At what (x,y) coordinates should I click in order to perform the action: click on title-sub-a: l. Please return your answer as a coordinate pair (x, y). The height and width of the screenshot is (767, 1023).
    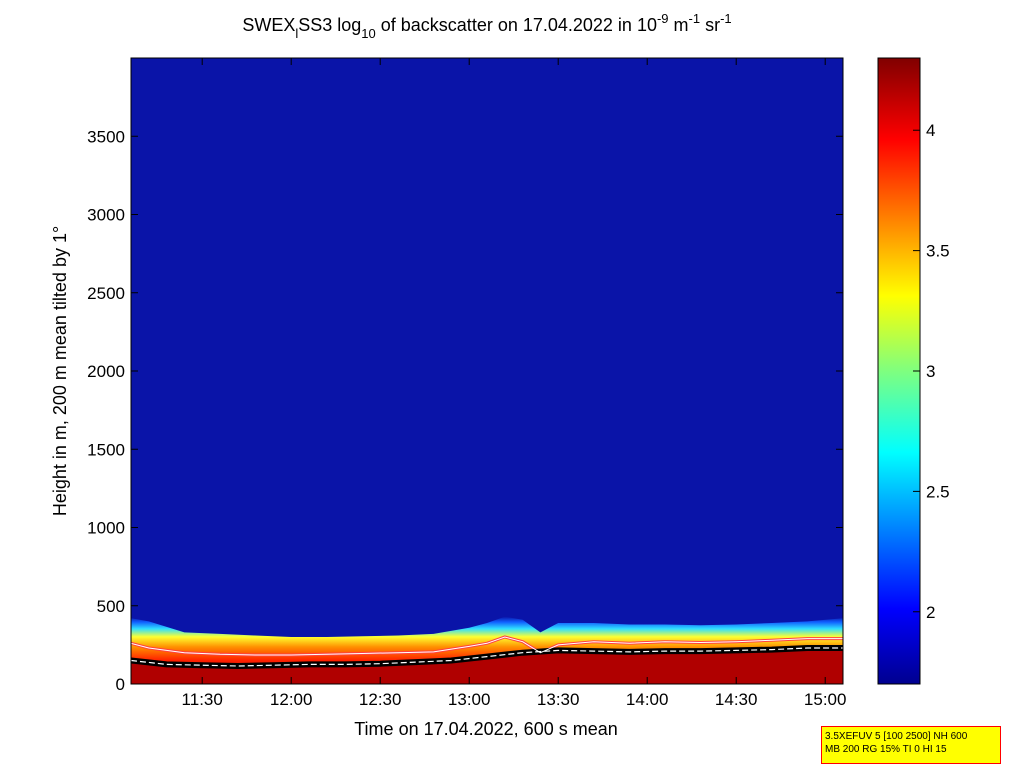
    Looking at the image, I should click on (296, 33).